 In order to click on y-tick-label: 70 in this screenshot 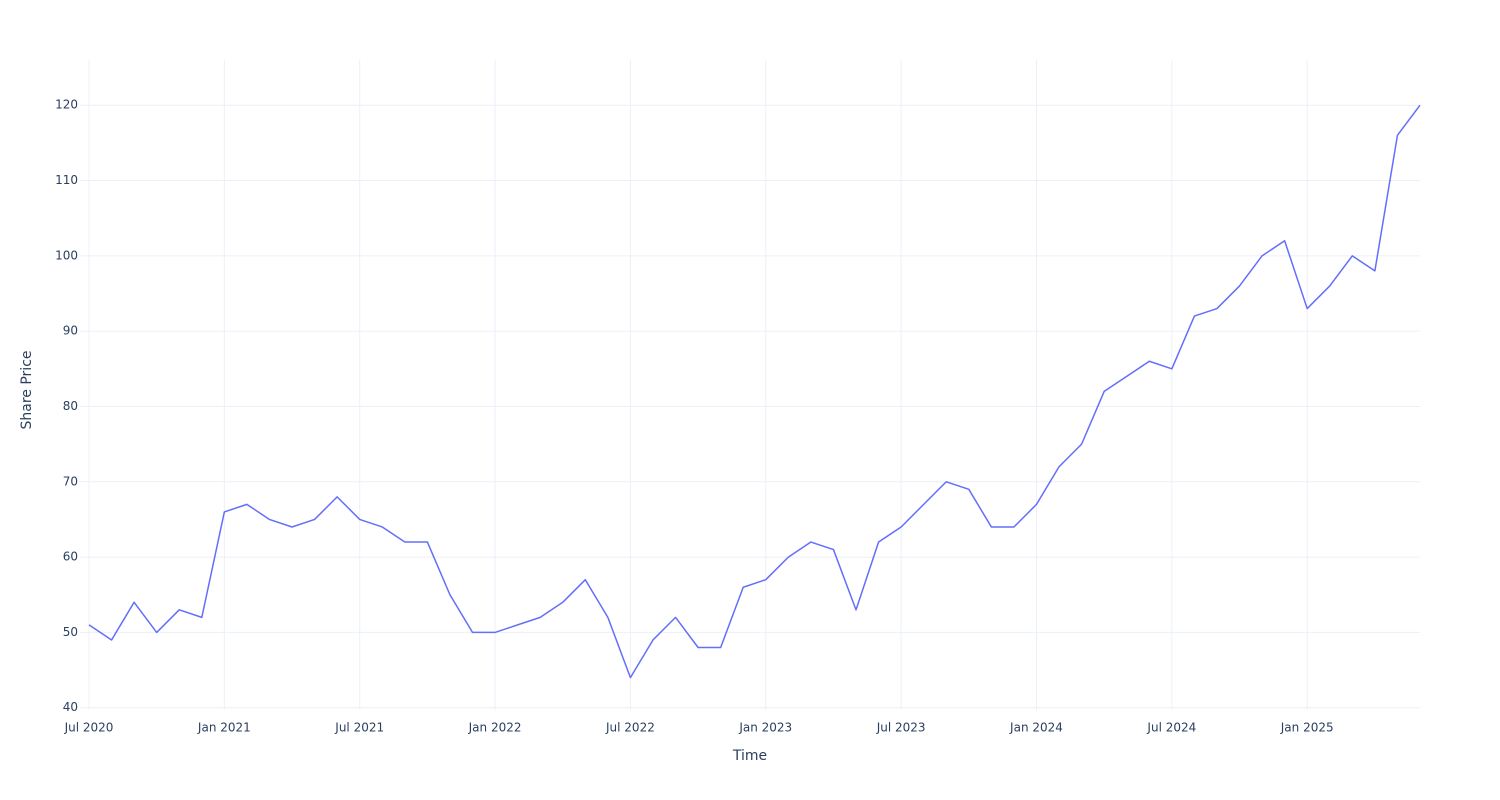, I will do `click(70, 481)`.